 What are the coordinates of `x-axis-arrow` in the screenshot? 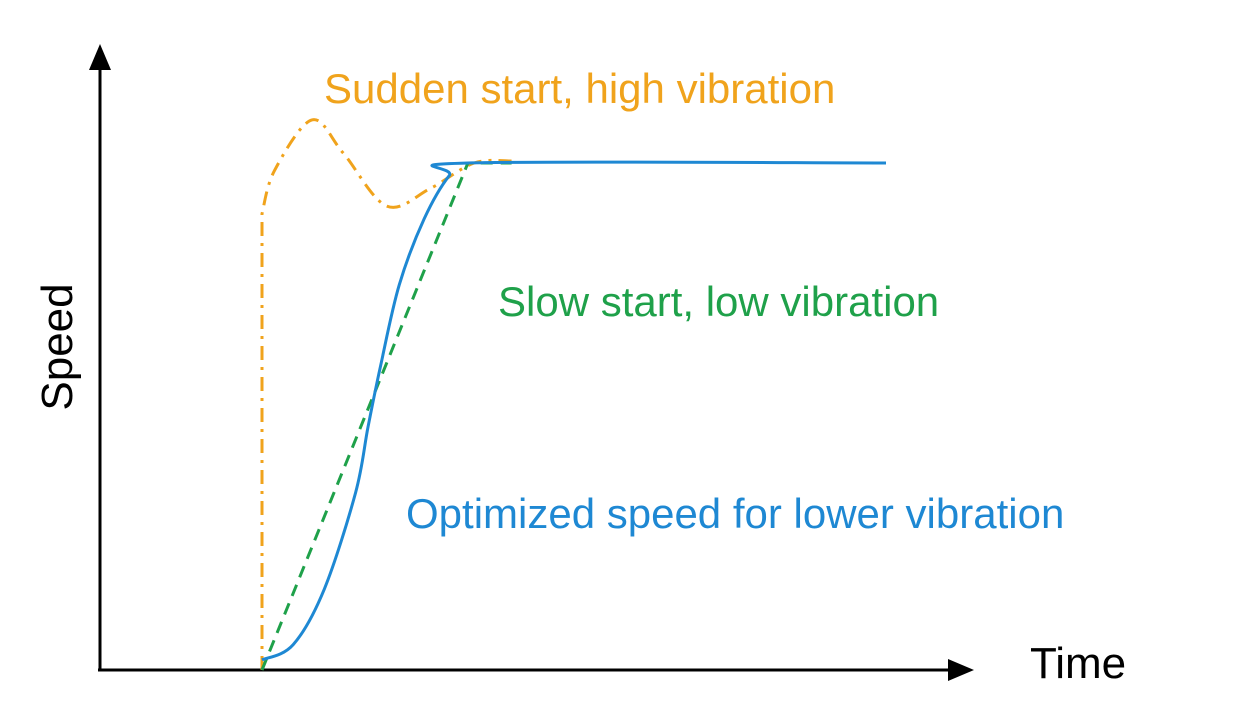 It's located at (961, 670).